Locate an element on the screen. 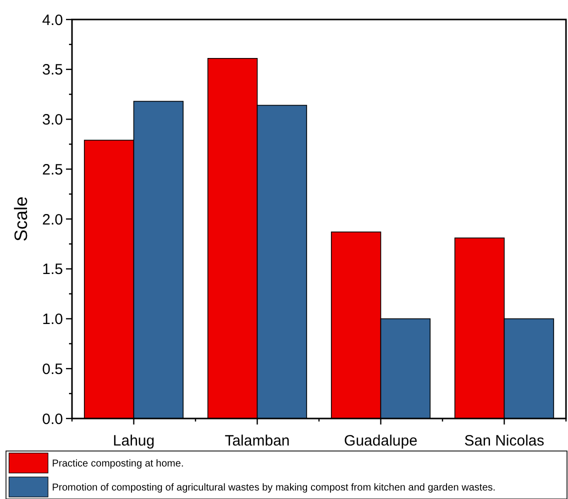  x-tick-label: Talamban is located at coordinates (257, 441).